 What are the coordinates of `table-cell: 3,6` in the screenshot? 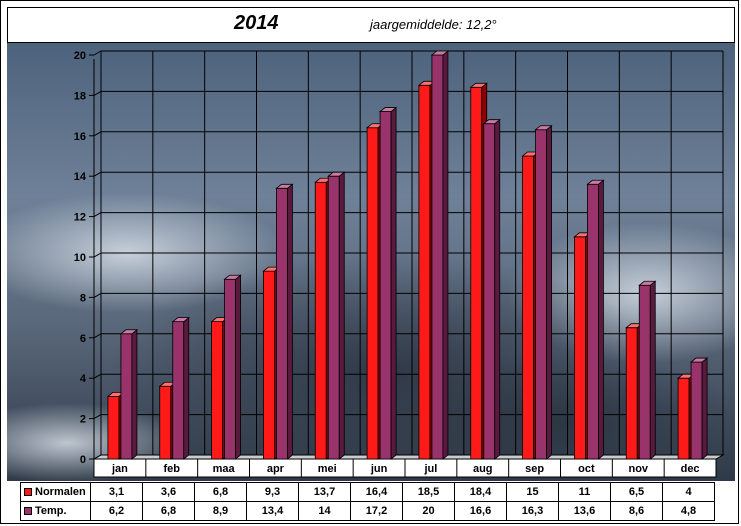 It's located at (168, 492).